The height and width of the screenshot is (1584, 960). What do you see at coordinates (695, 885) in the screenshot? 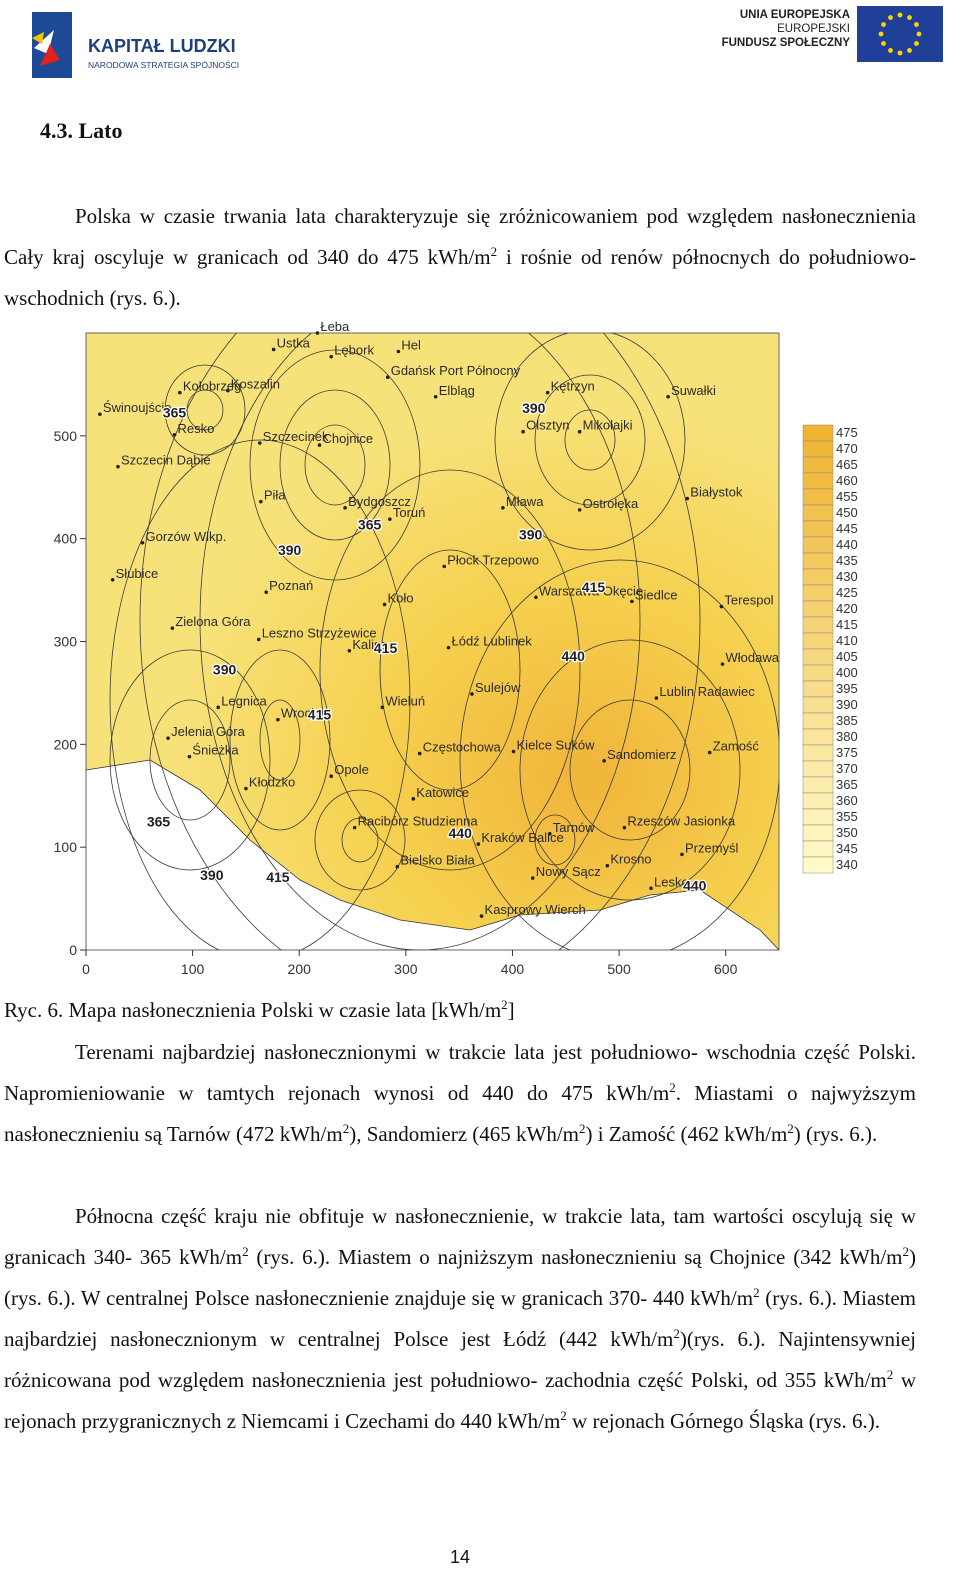
I see `contour-label: 440` at bounding box center [695, 885].